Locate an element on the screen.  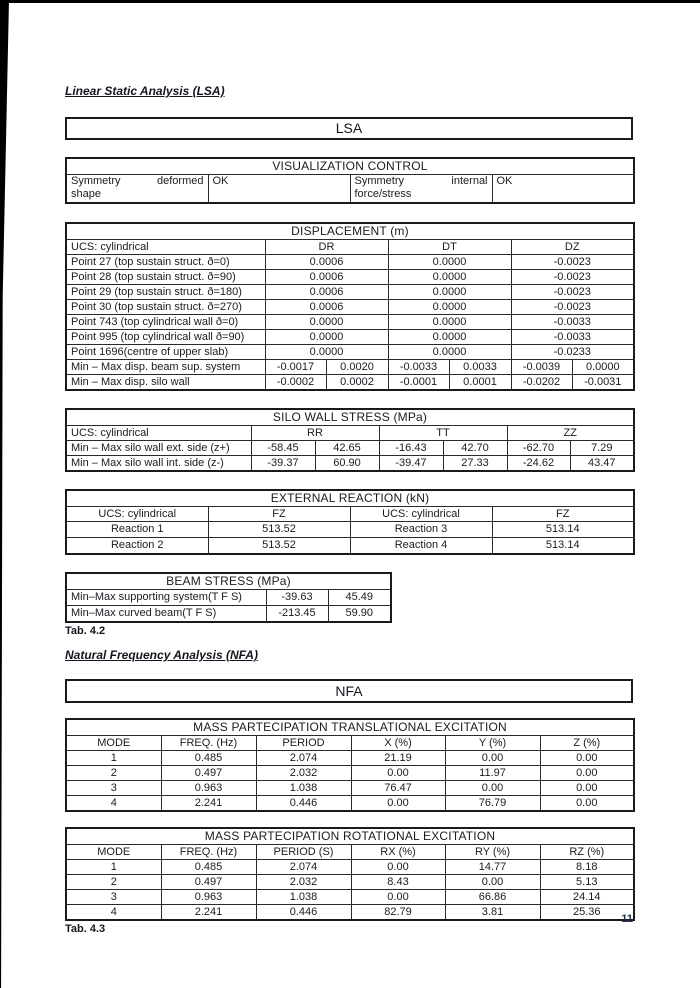
row-label: Min – Max silo wall int. side (z-) is located at coordinates (158, 463).